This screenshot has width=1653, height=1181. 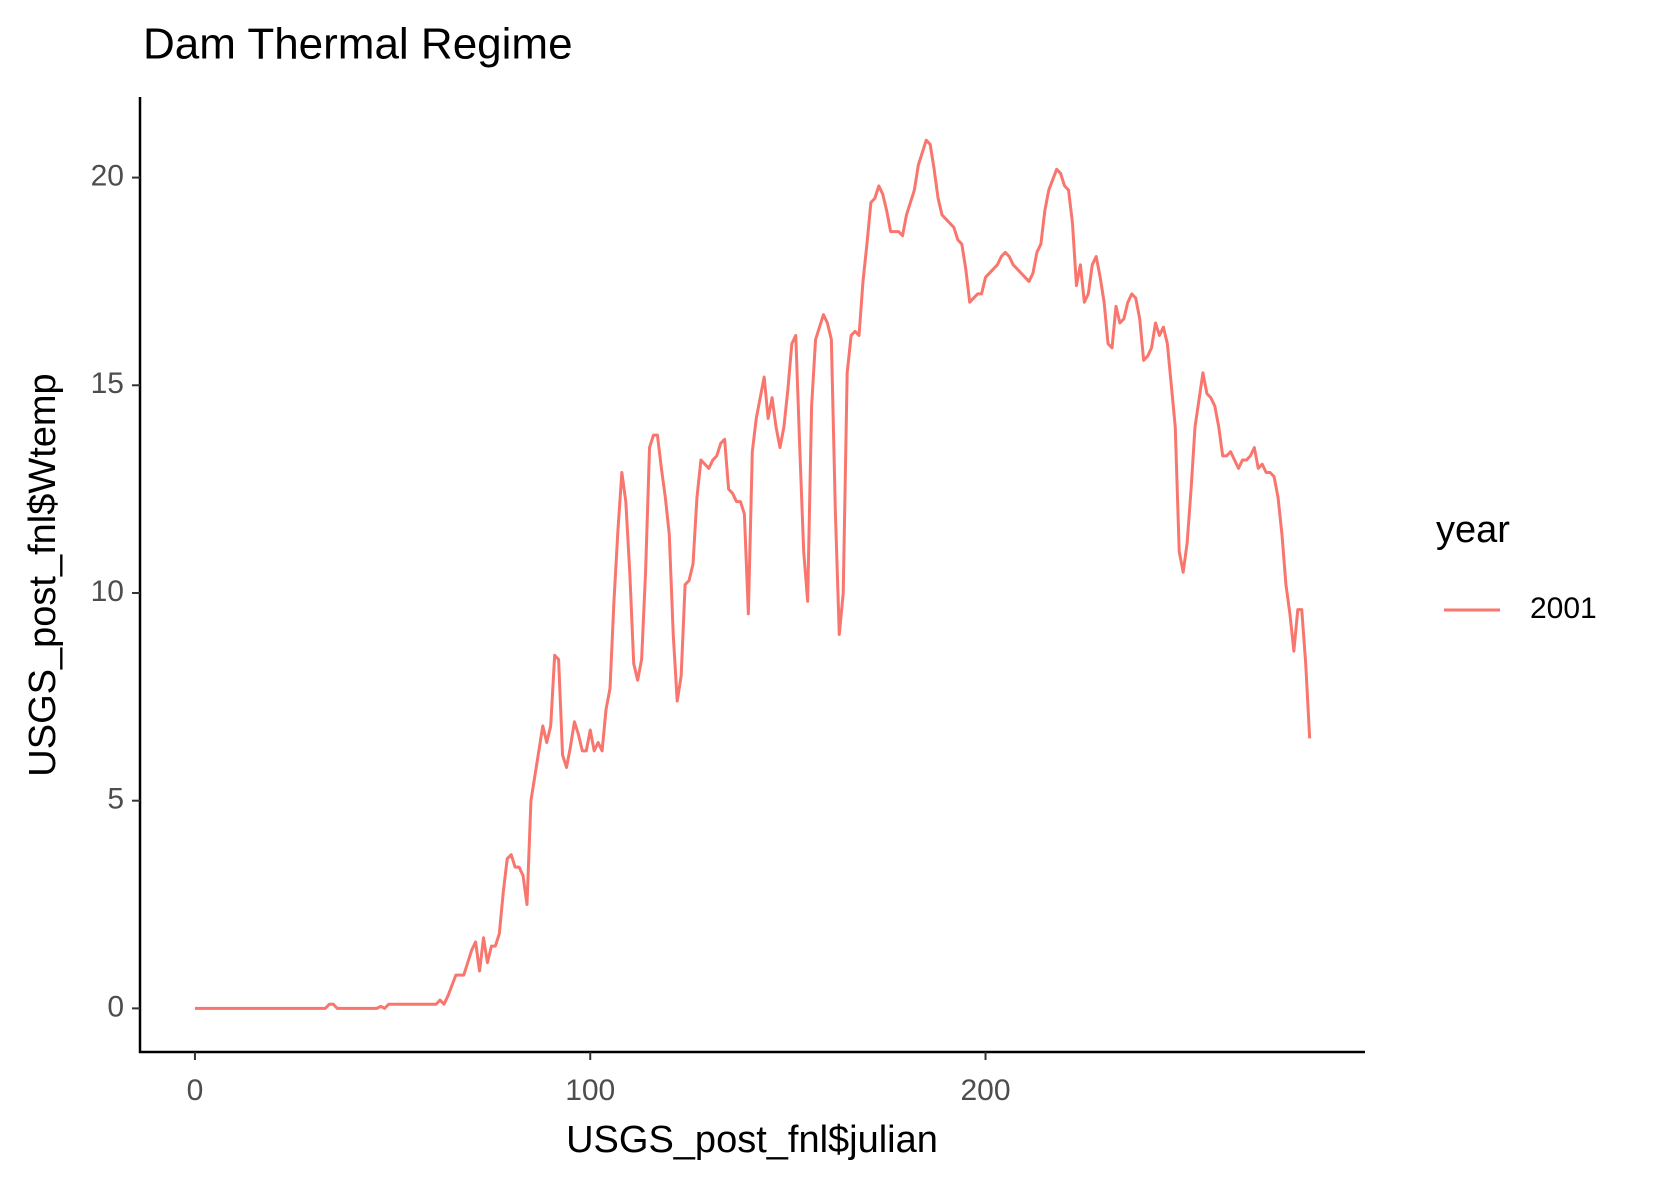 What do you see at coordinates (115, 799) in the screenshot?
I see `y-tick-label: 5` at bounding box center [115, 799].